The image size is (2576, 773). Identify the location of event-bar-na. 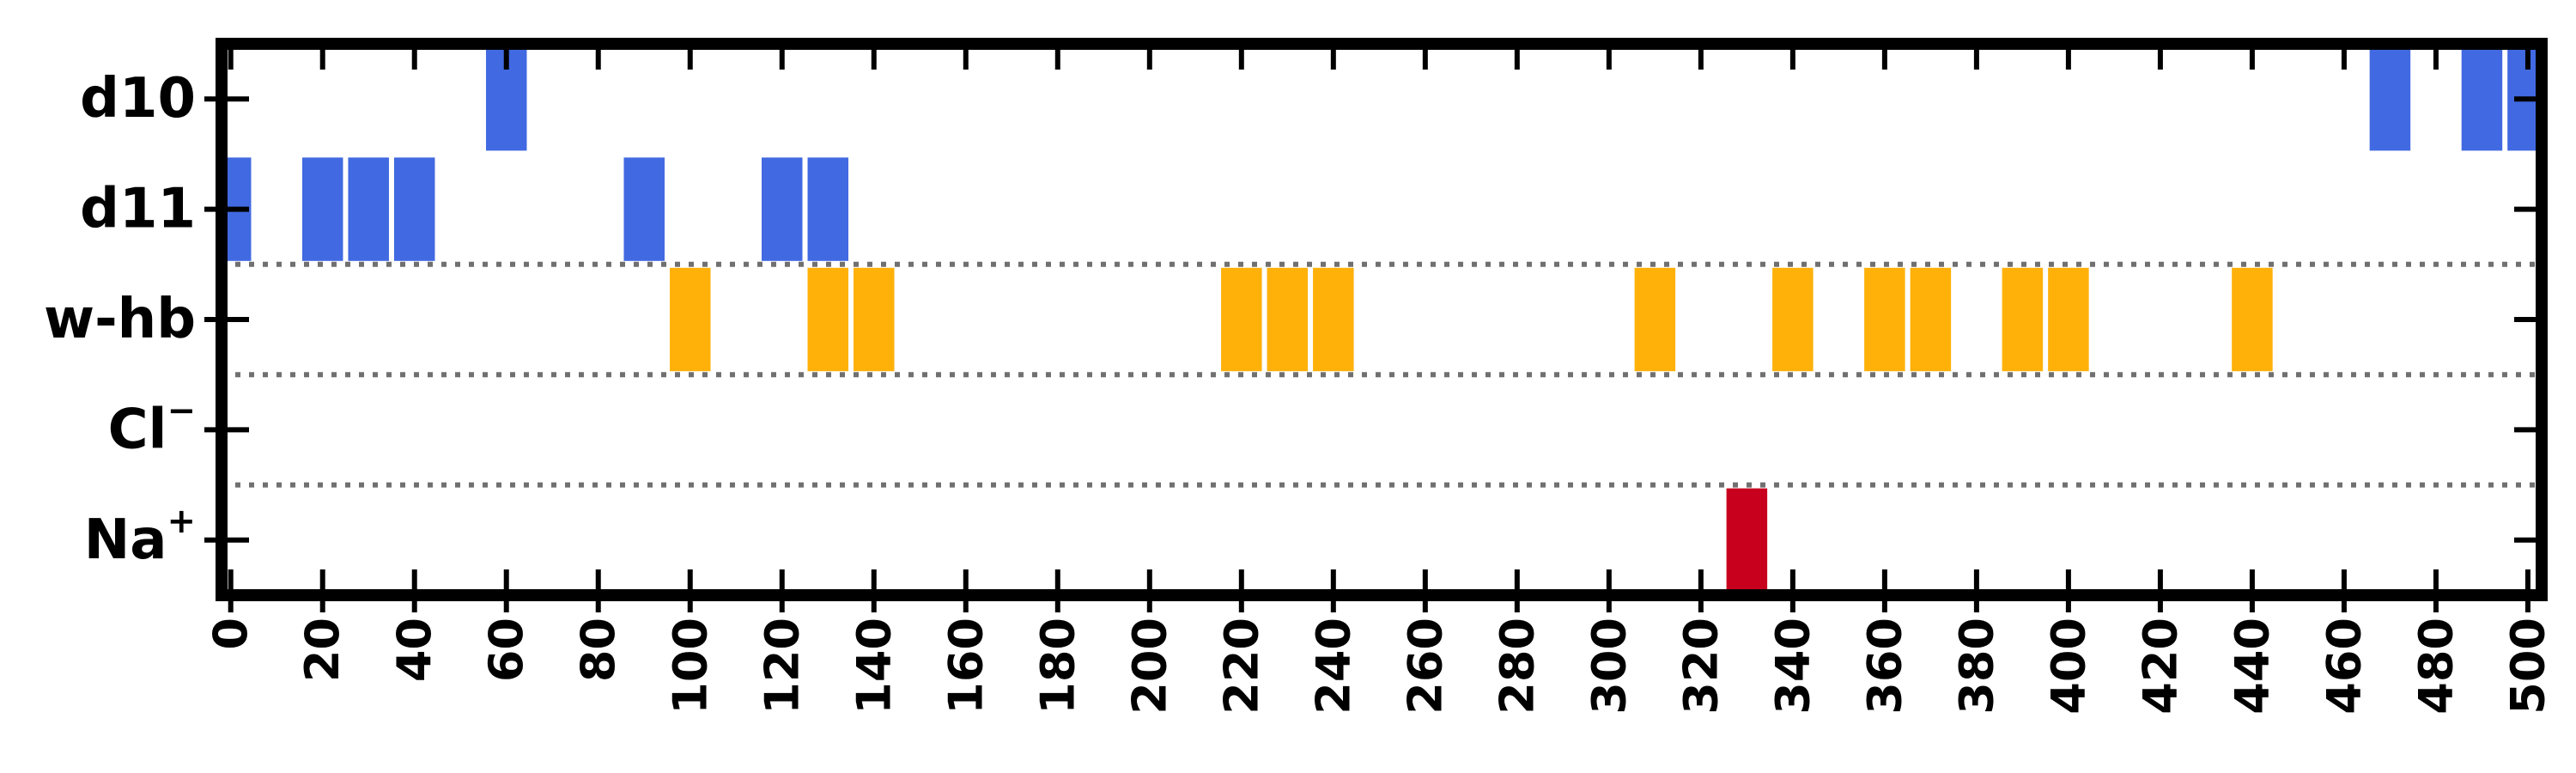
(1747, 540).